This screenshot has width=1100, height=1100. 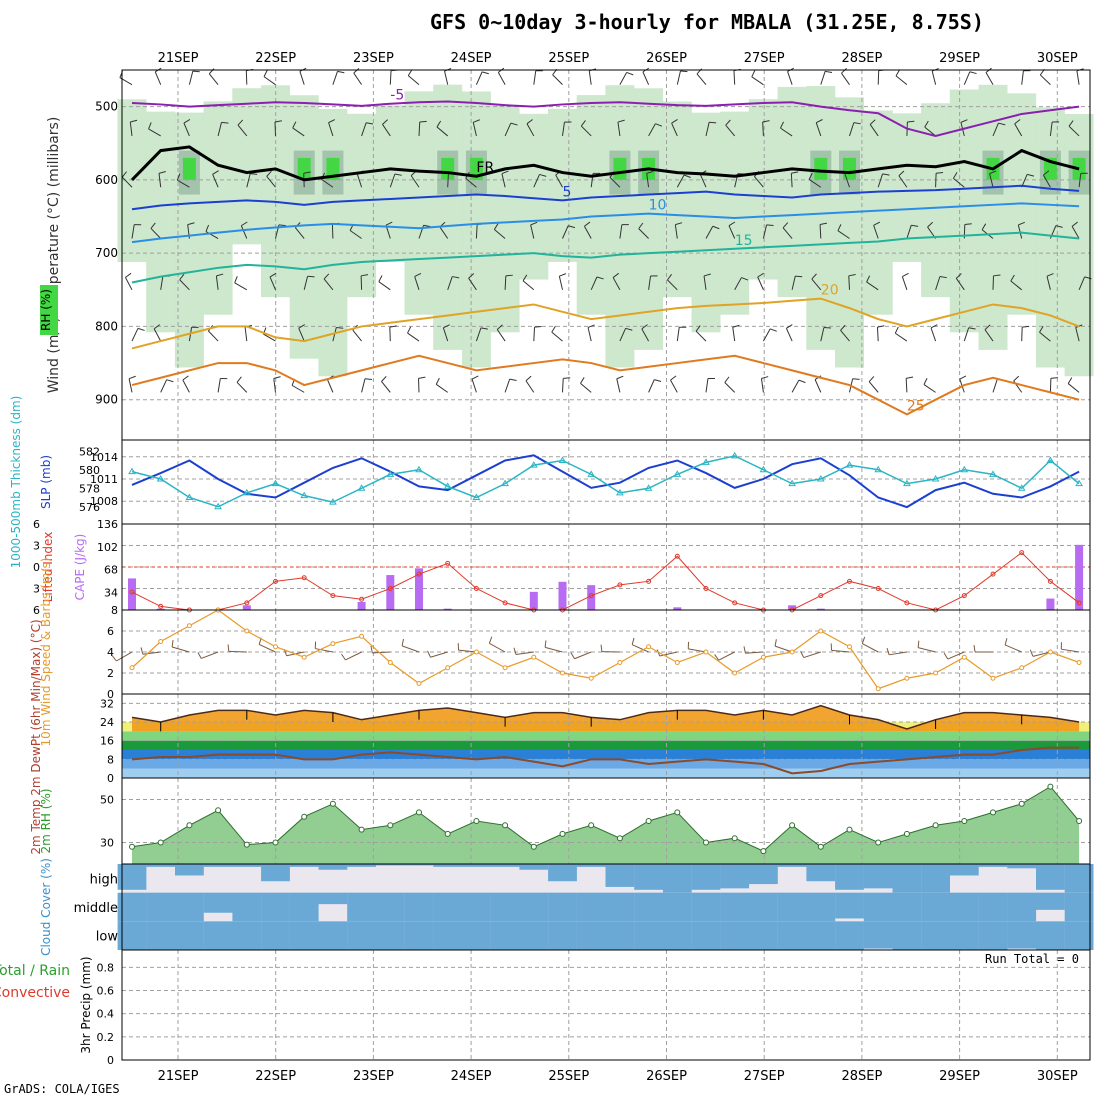 I want to click on day-label-top: 21SEP, so click(x=178, y=58).